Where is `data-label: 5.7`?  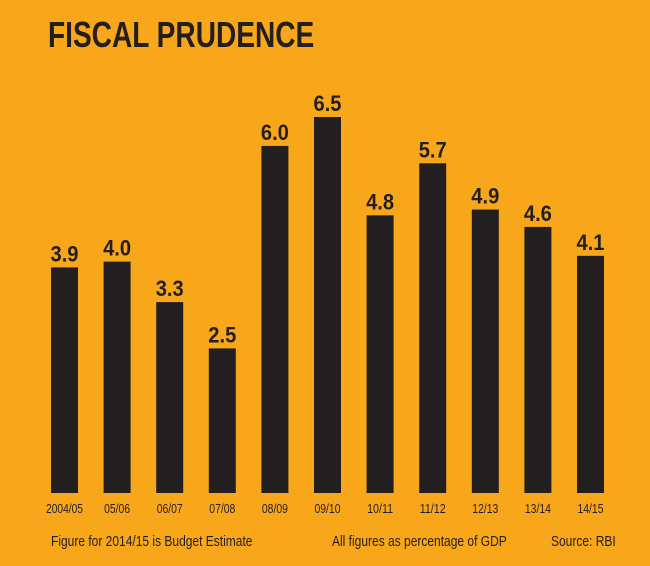 data-label: 5.7 is located at coordinates (433, 149).